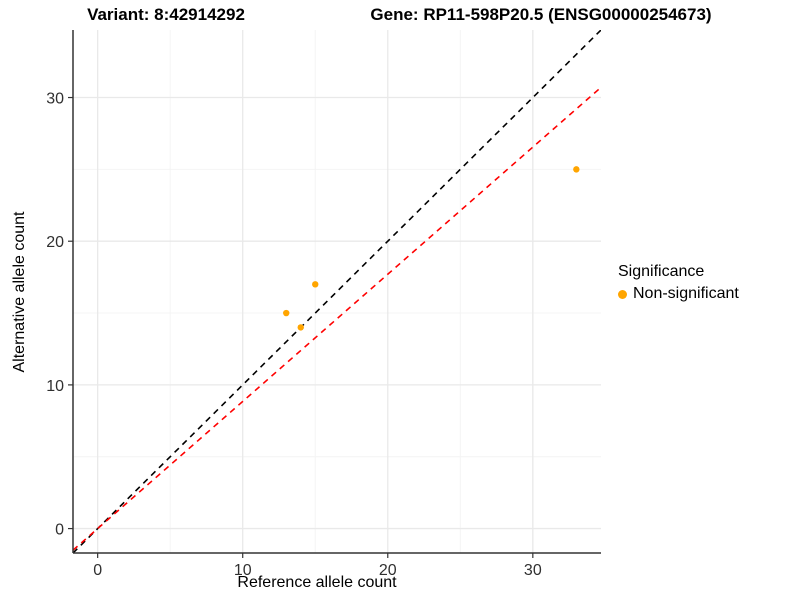  I want to click on y-tick-label: 10, so click(55, 386).